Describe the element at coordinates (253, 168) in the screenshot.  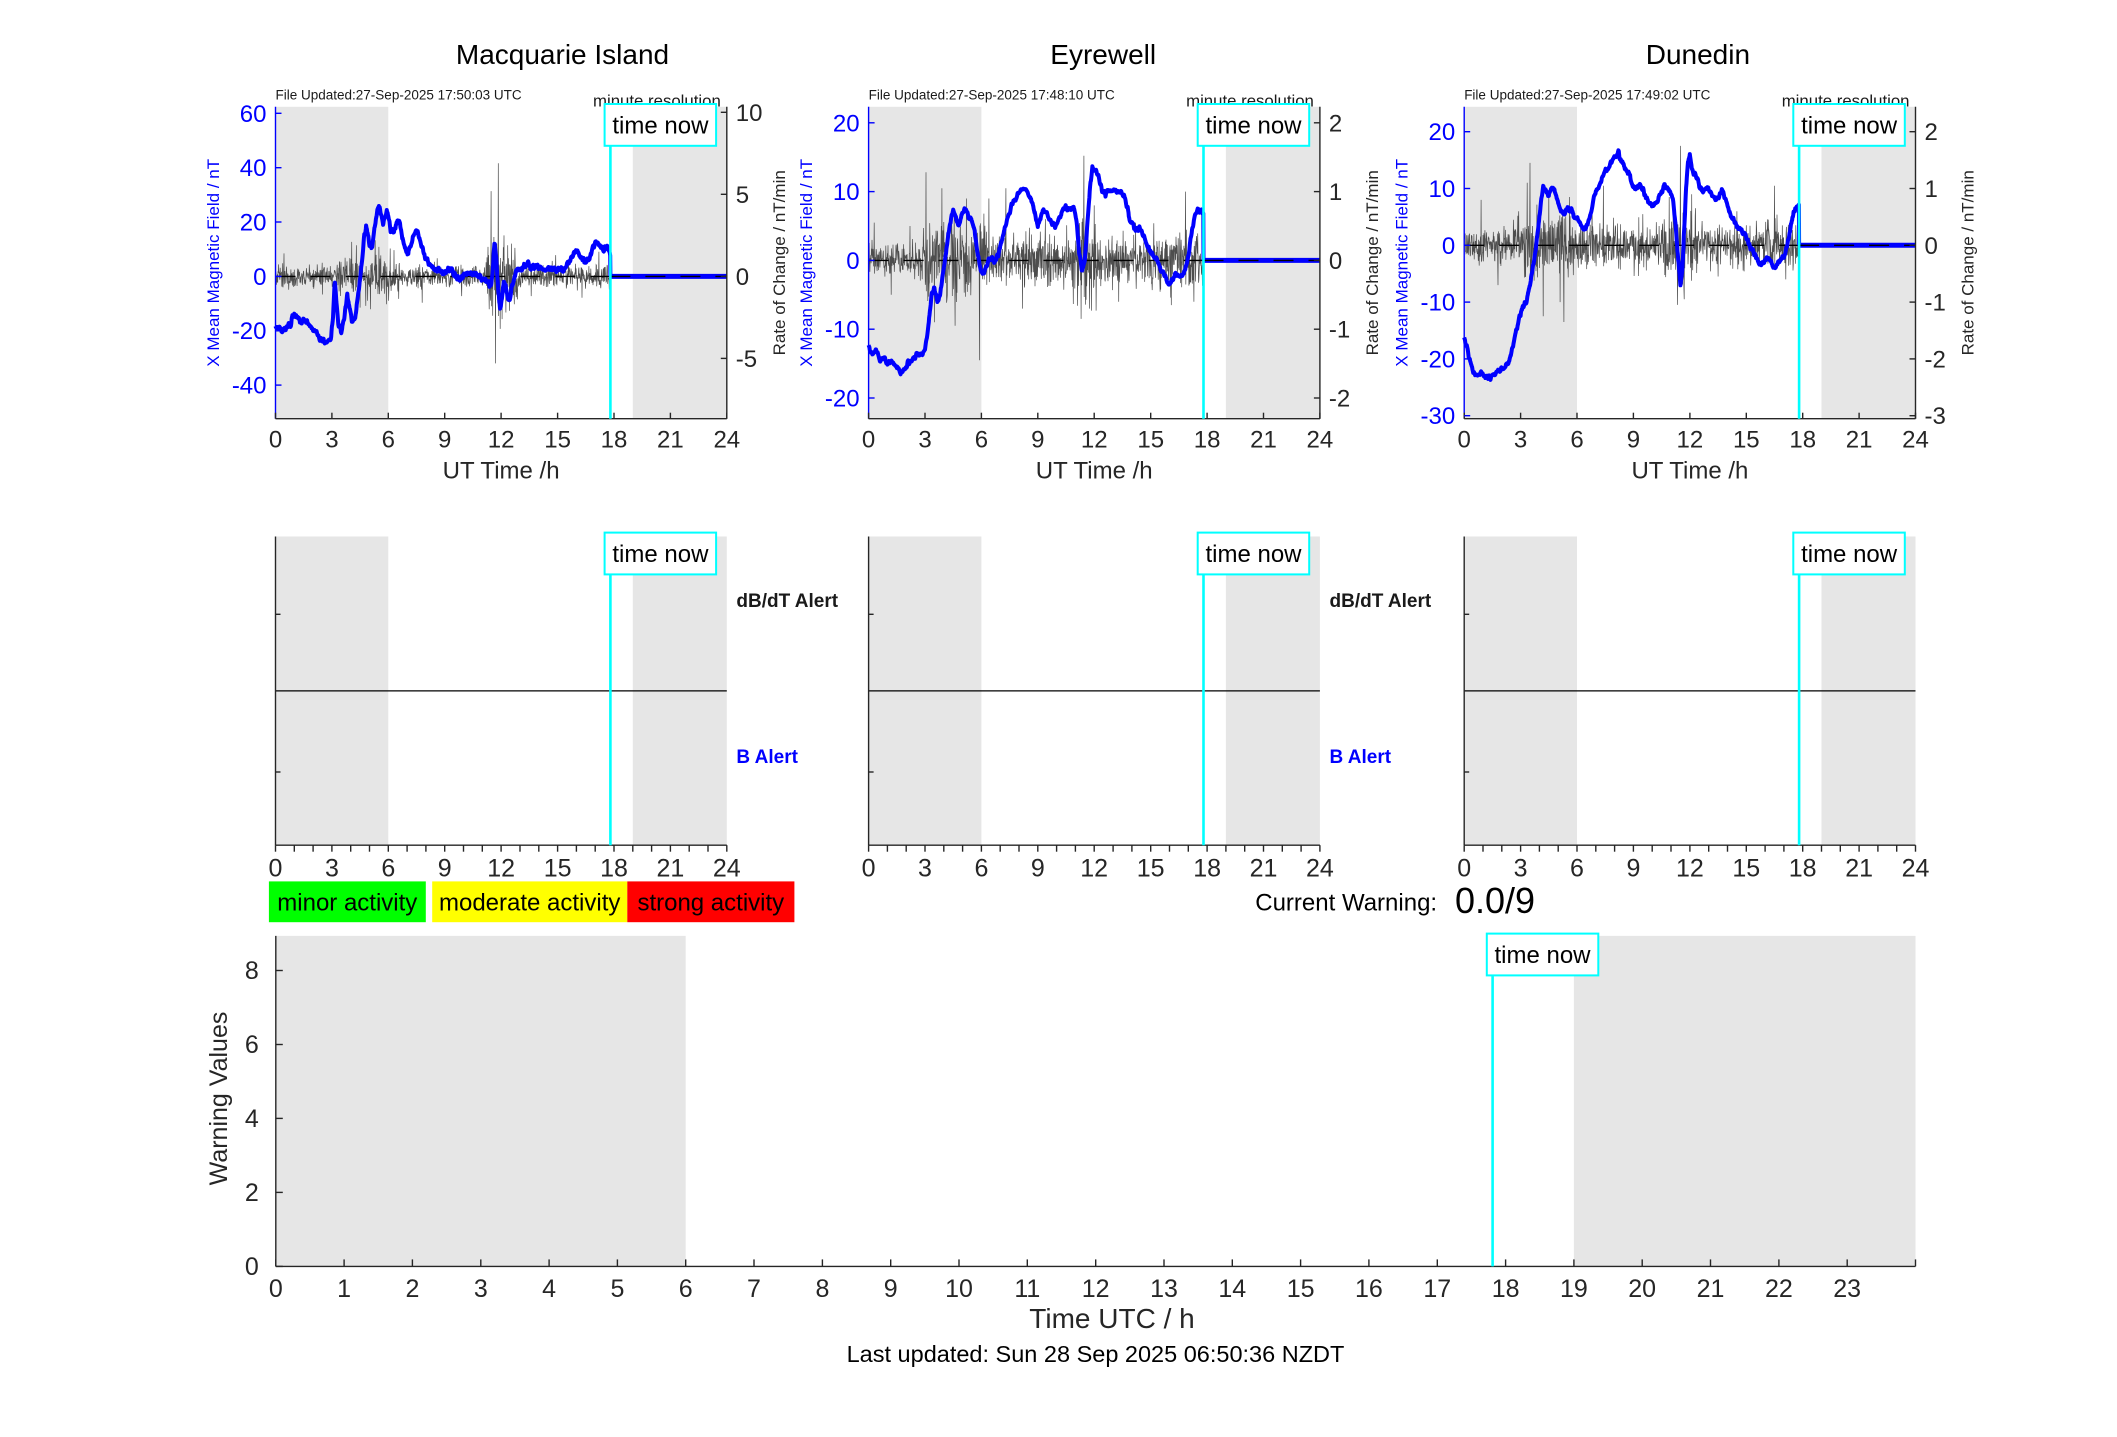
I see `svg-text: 40` at that location.